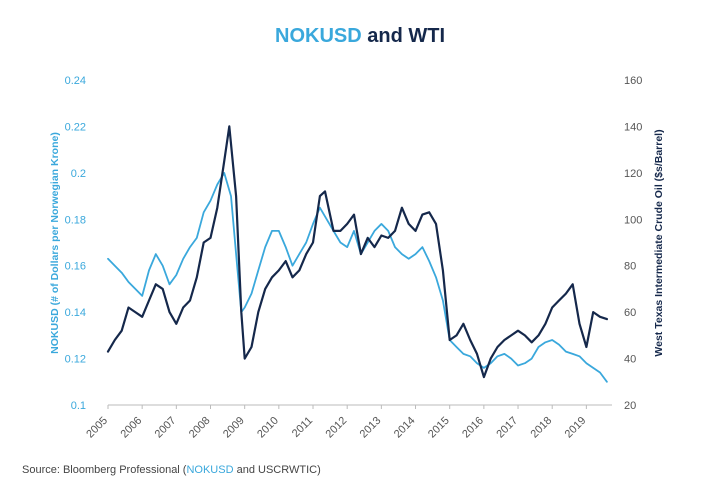 The width and height of the screenshot is (720, 500). Describe the element at coordinates (633, 81) in the screenshot. I see `right-tick-label: 160` at that location.